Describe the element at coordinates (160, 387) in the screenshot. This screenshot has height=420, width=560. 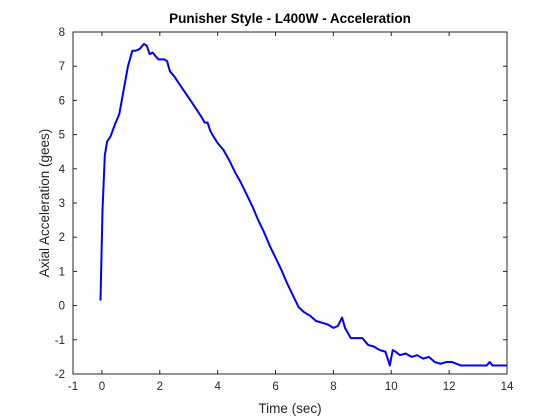
I see `x-tick-label: 2` at that location.